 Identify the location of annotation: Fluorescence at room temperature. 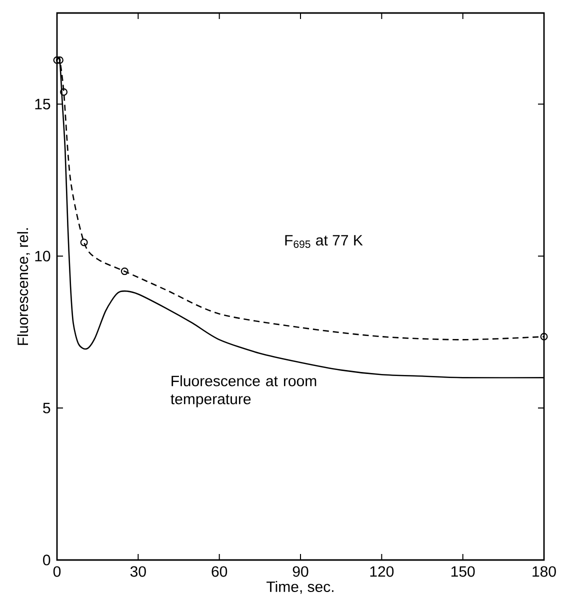
(243, 391).